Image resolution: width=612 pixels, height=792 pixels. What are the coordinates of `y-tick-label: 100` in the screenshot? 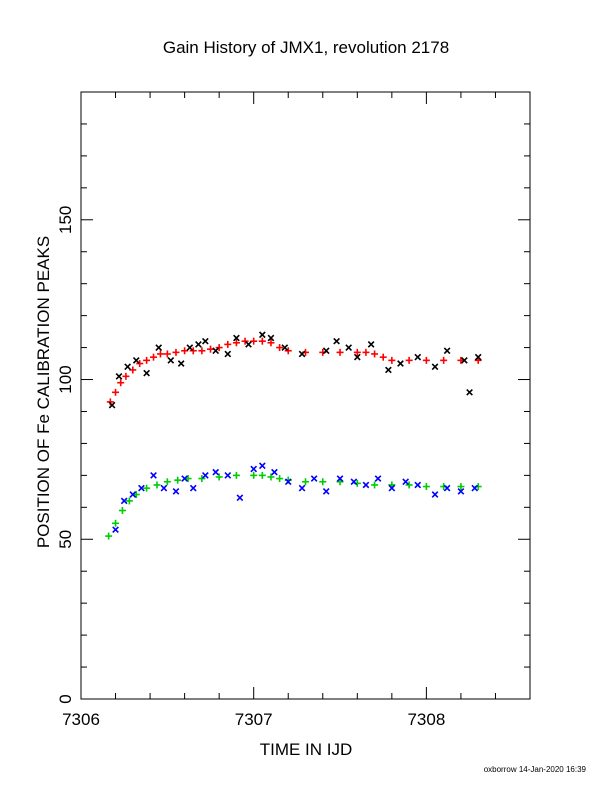 It's located at (65, 379).